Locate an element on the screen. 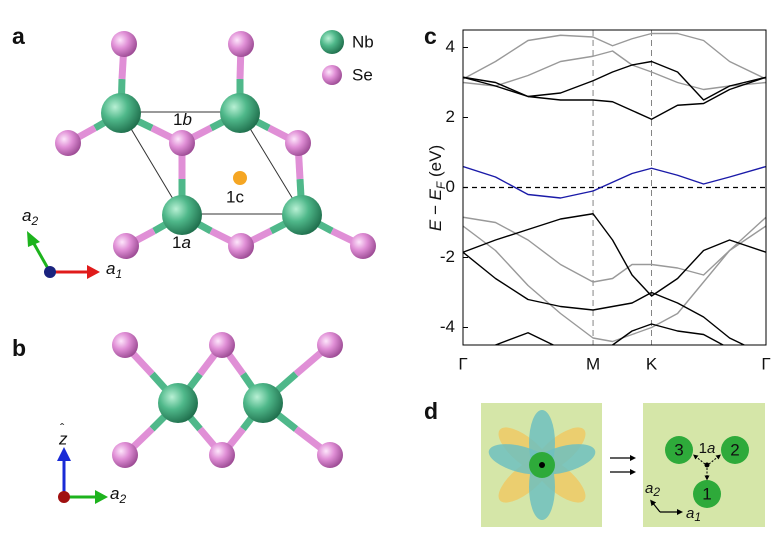 This screenshot has height=536, width=781. site-1c is located at coordinates (240, 178).